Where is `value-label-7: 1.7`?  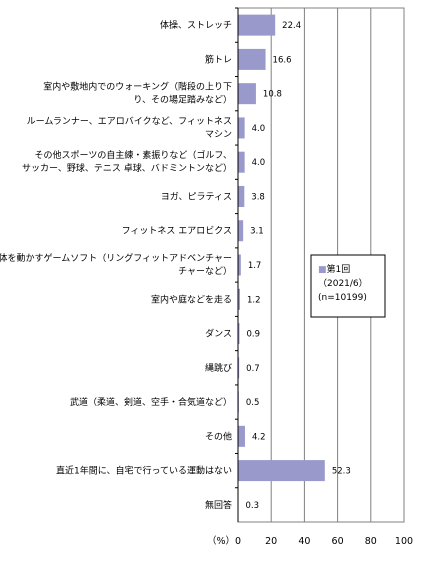
value-label-7: 1.7 is located at coordinates (255, 266).